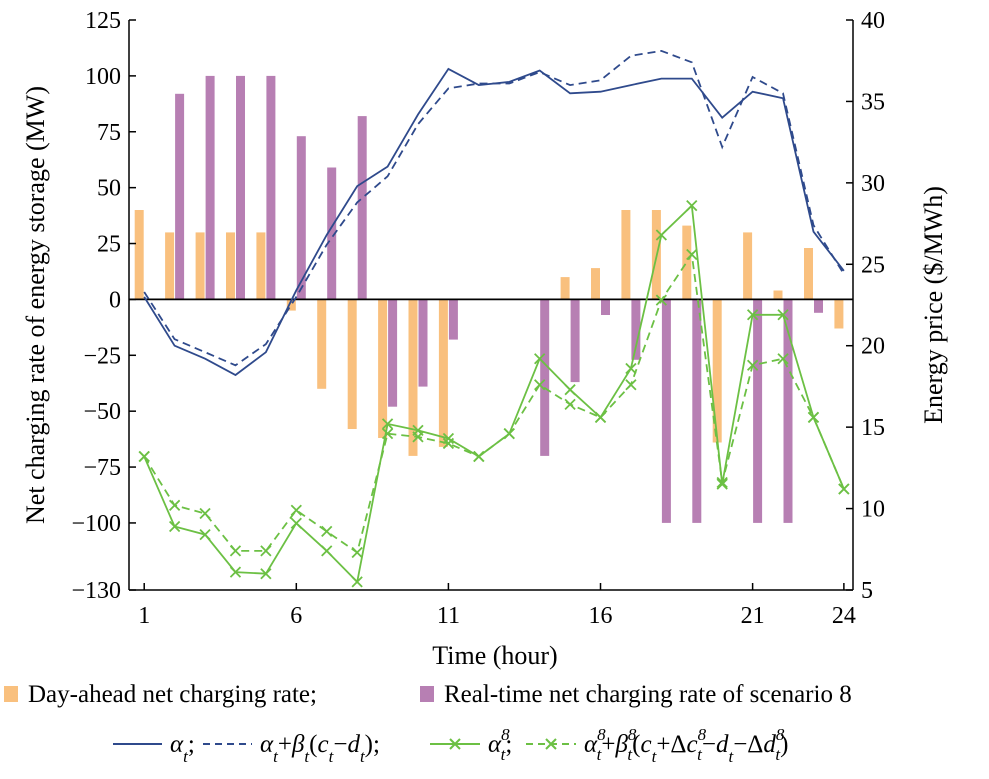 The height and width of the screenshot is (779, 989). I want to click on legend-label-alpha-beta: αt+βt(ct−dt);, so click(320, 748).